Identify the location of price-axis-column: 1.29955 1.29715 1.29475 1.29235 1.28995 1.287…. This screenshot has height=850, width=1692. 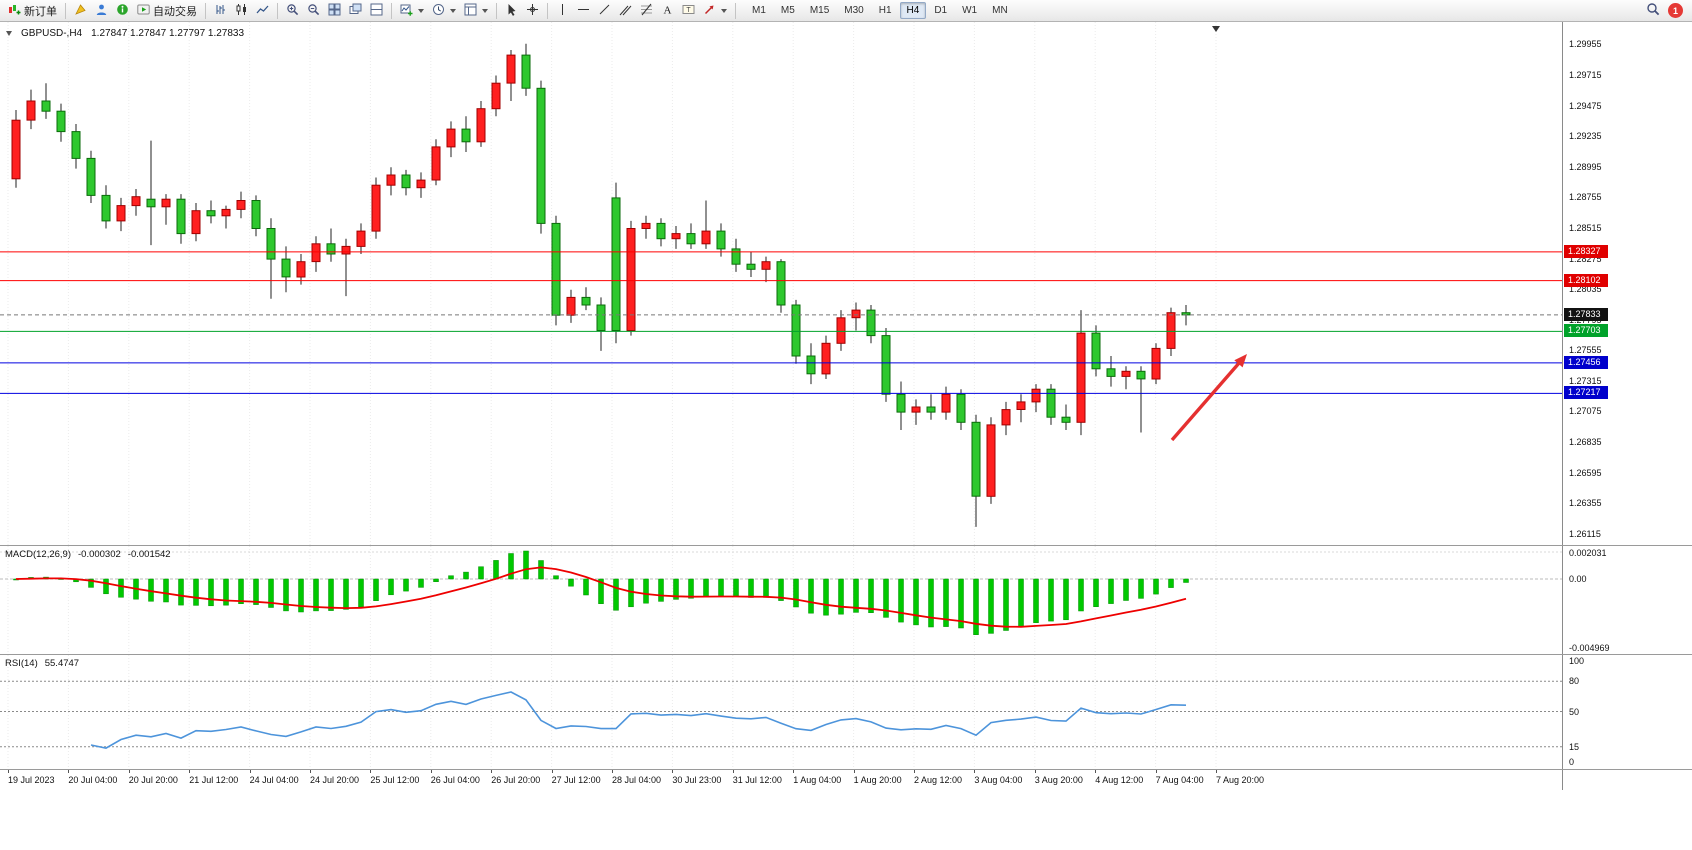
(1627, 406).